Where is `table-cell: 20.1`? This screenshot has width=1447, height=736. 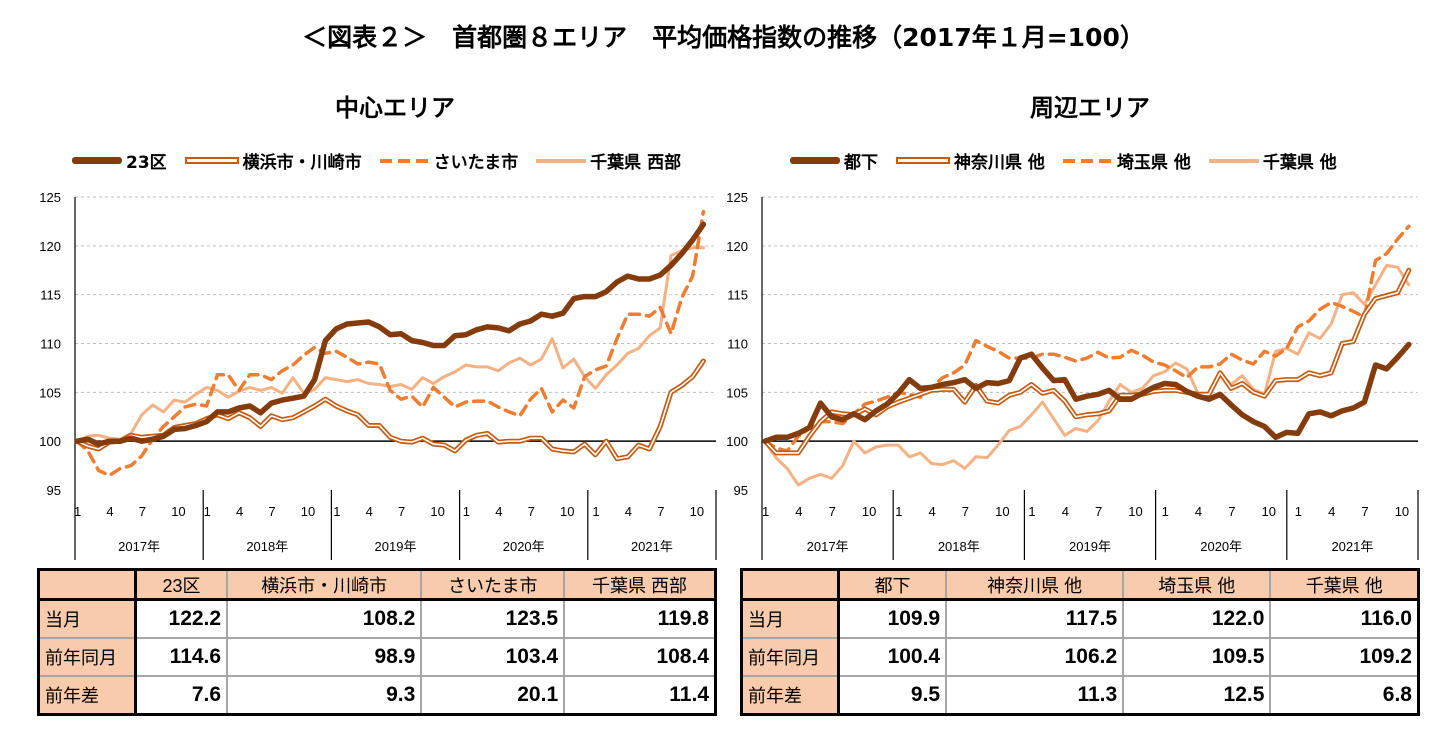 table-cell: 20.1 is located at coordinates (493, 695).